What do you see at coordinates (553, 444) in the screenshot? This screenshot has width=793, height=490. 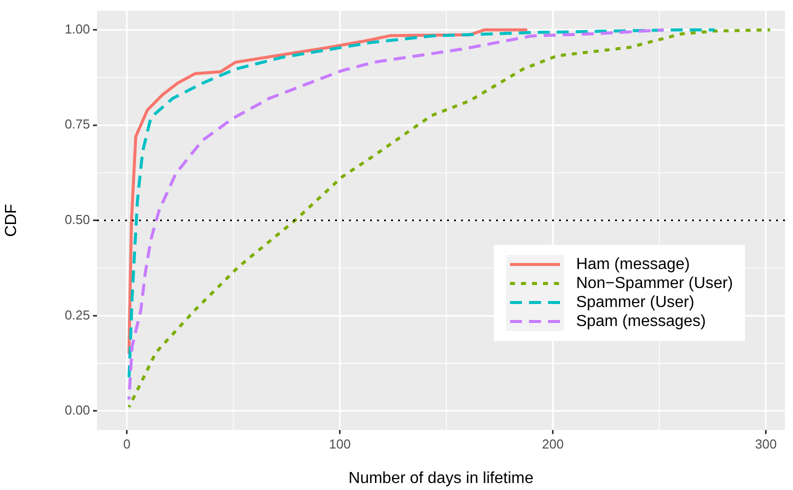 I see `x-tick-label: 200` at bounding box center [553, 444].